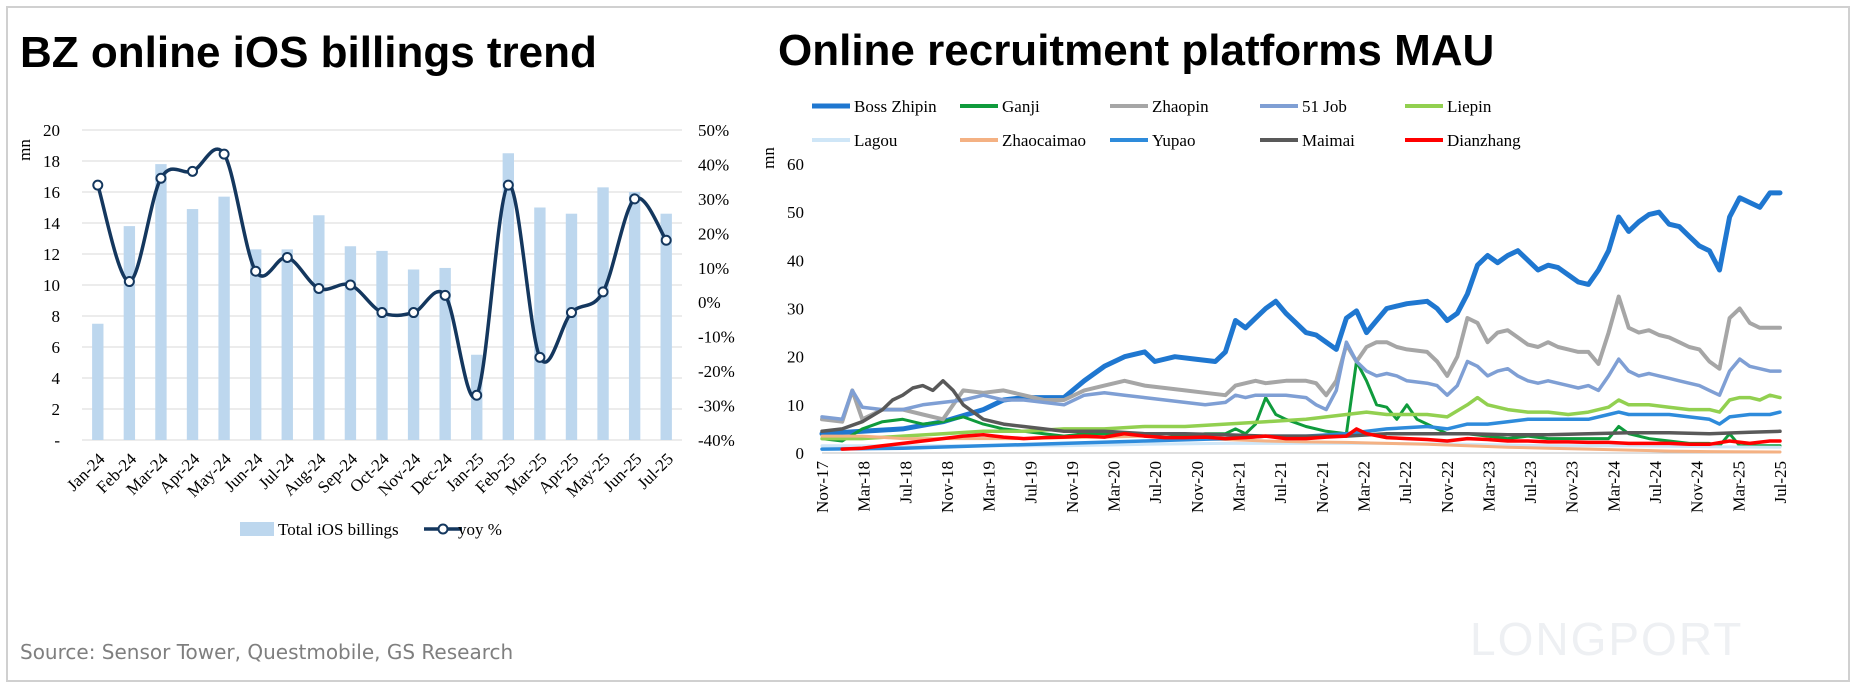  I want to click on series-line-maimai, so click(1301, 408).